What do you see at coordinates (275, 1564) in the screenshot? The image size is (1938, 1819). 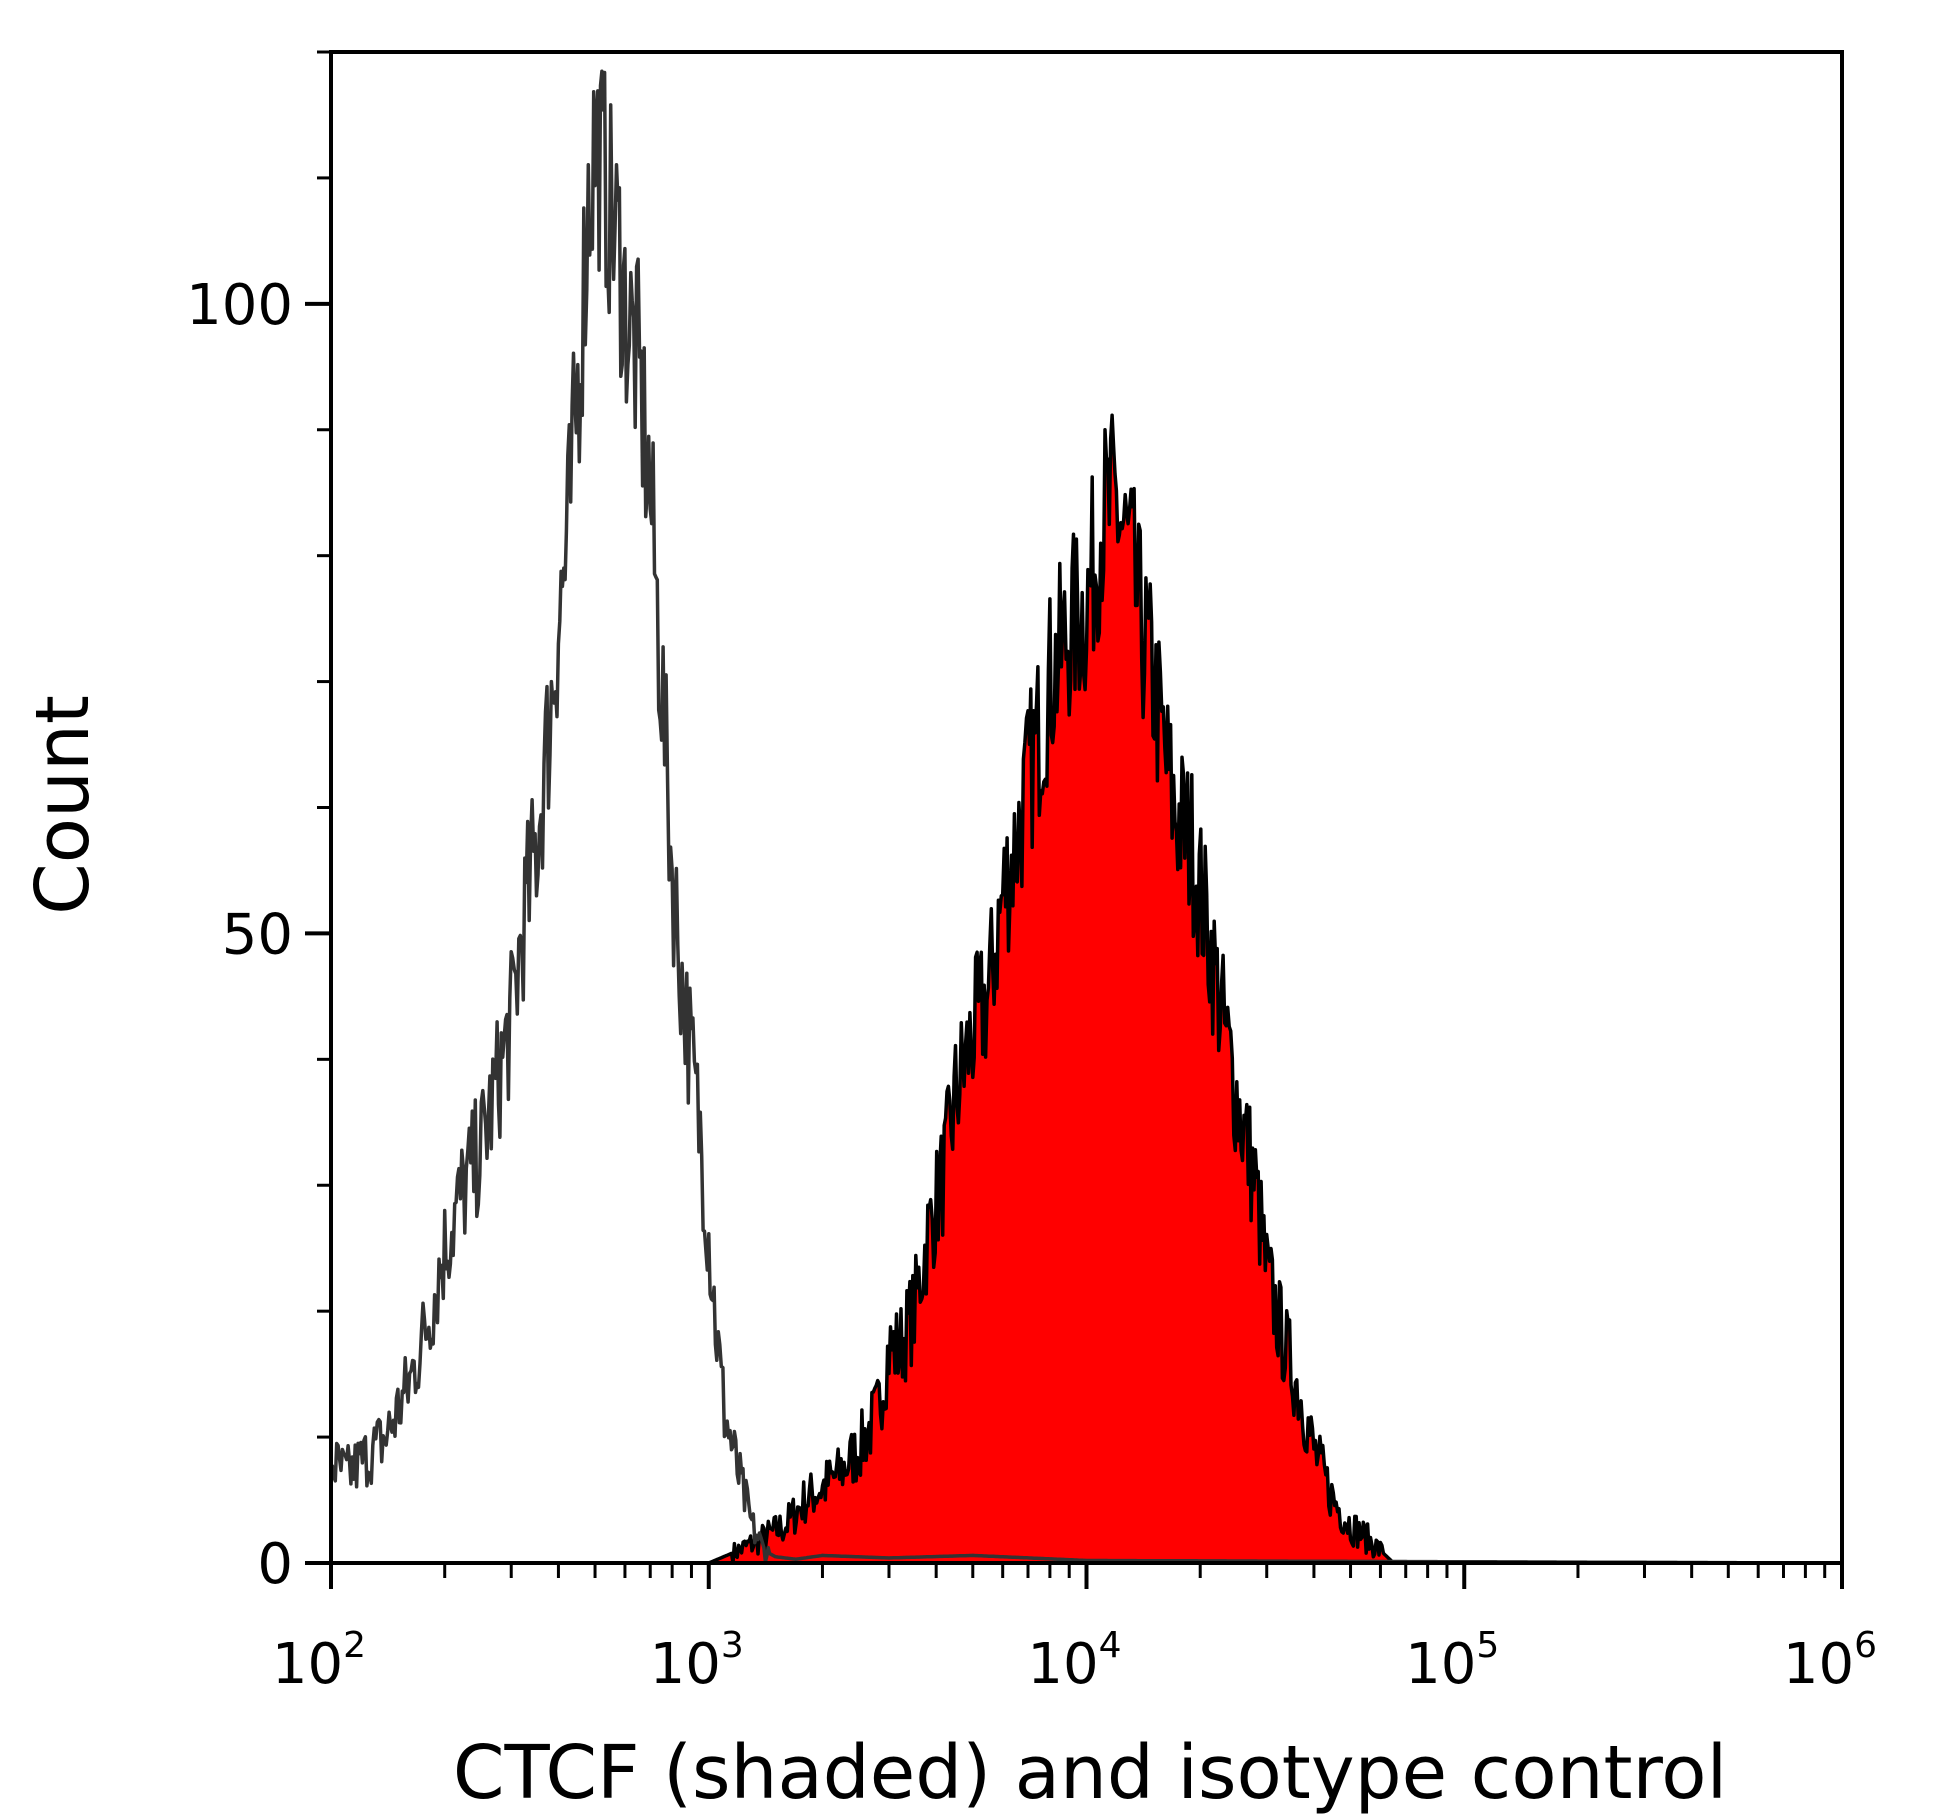 I see `y-tick-label: 0` at bounding box center [275, 1564].